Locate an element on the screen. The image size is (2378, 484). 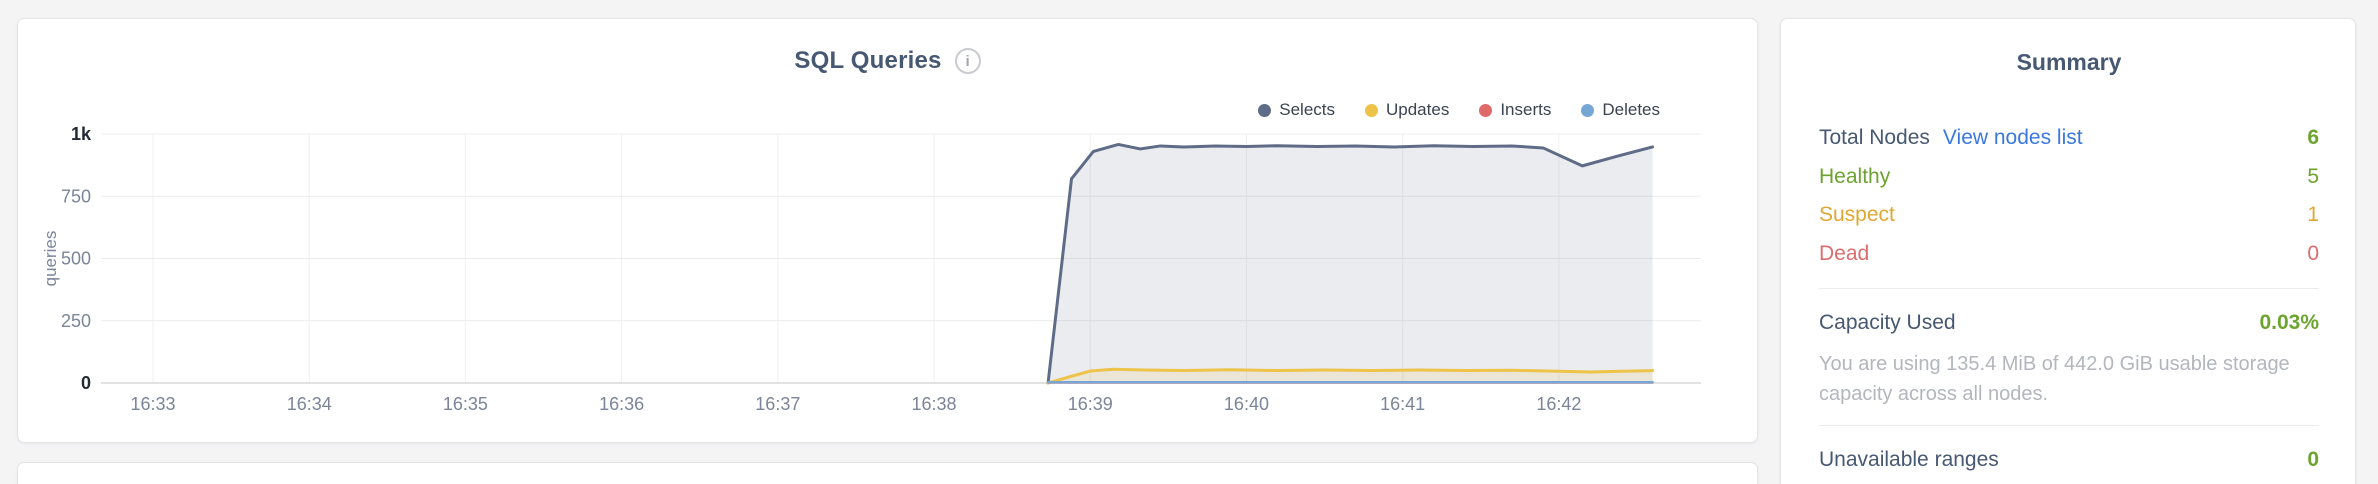
capacity-value: 0.03% is located at coordinates (2289, 322).